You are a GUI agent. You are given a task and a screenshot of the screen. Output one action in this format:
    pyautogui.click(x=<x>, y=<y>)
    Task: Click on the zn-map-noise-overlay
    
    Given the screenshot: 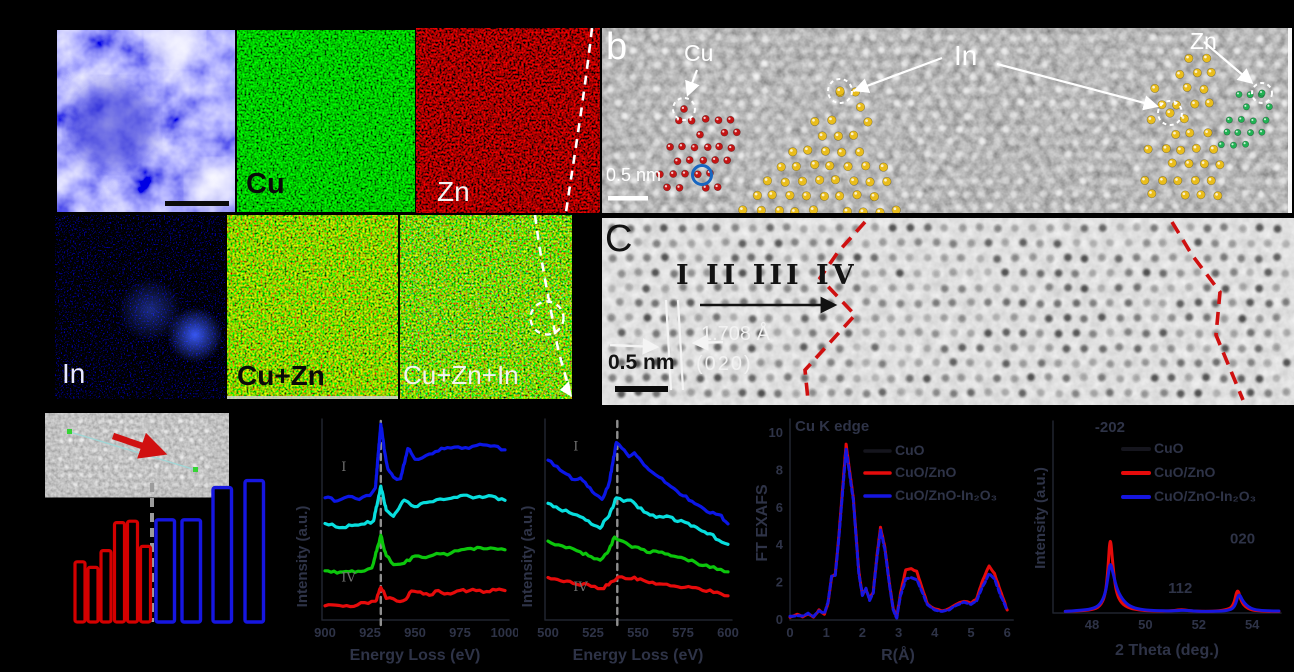 What is the action you would take?
    pyautogui.click(x=312, y=307)
    